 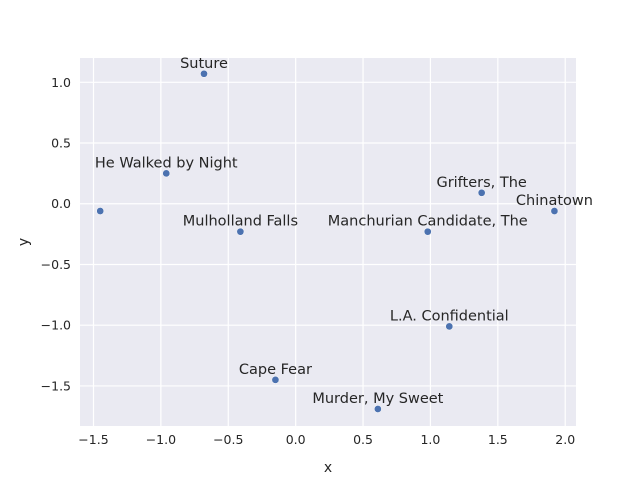 I want to click on x-tick-label: 1.0, so click(x=430, y=439).